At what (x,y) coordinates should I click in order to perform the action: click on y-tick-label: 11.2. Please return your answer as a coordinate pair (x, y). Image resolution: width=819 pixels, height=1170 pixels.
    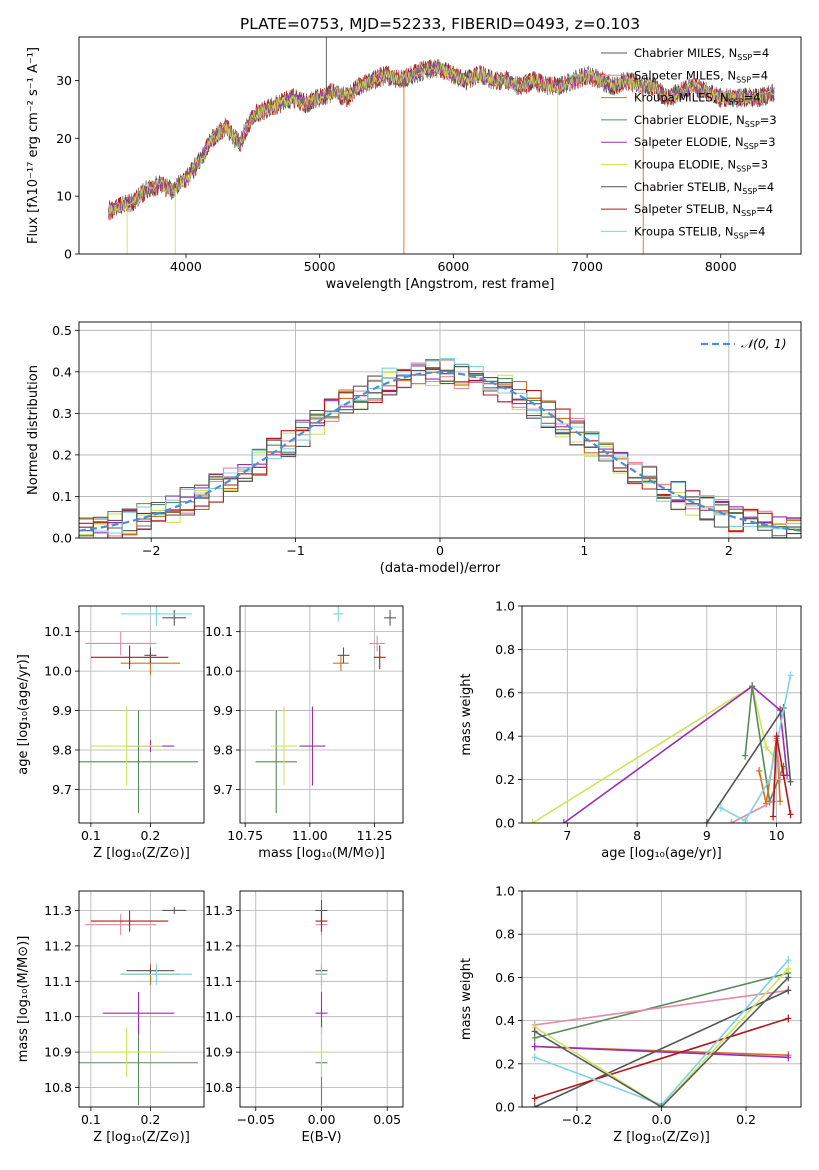
    Looking at the image, I should click on (58, 945).